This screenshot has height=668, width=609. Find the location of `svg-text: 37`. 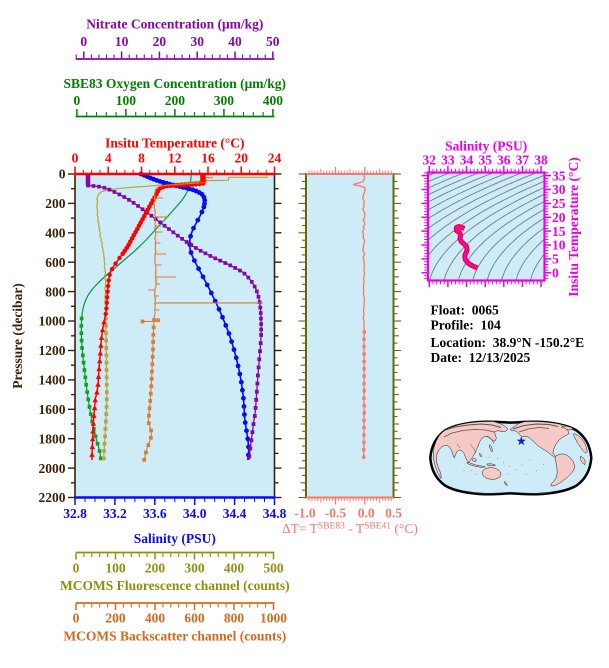

svg-text: 37 is located at coordinates (523, 160).